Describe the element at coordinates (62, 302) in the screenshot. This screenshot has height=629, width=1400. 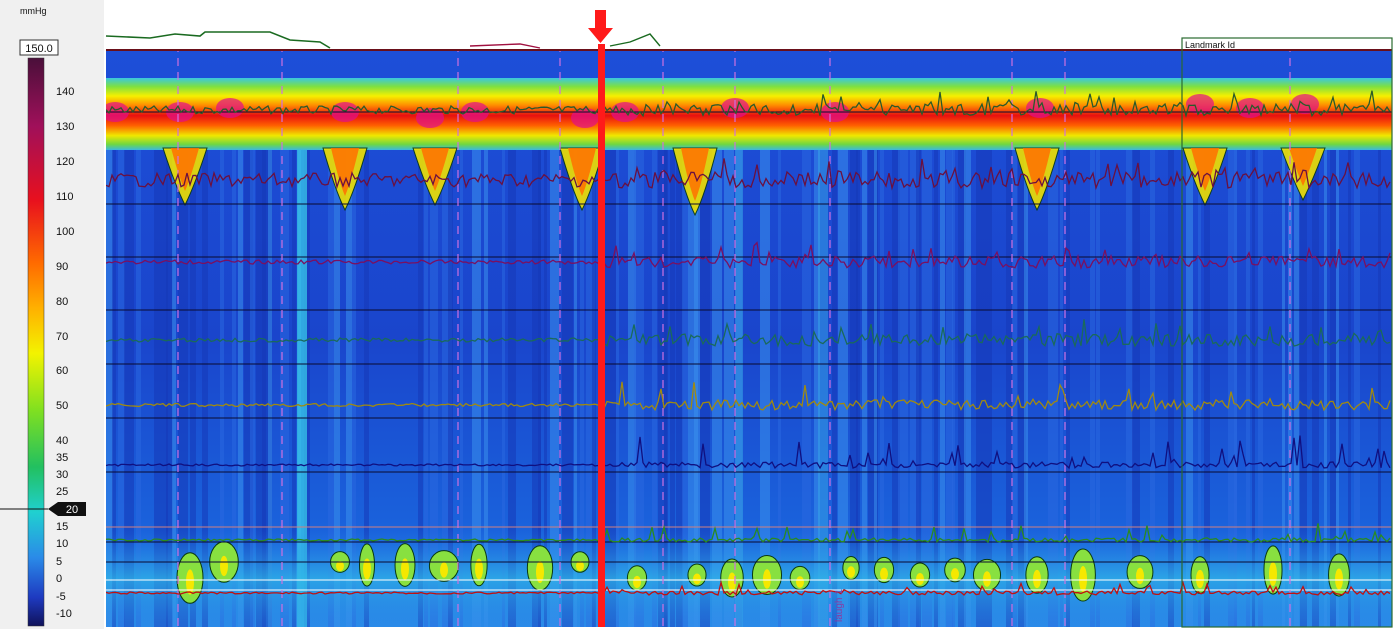
I see `colorbar-tick-label: 80` at that location.